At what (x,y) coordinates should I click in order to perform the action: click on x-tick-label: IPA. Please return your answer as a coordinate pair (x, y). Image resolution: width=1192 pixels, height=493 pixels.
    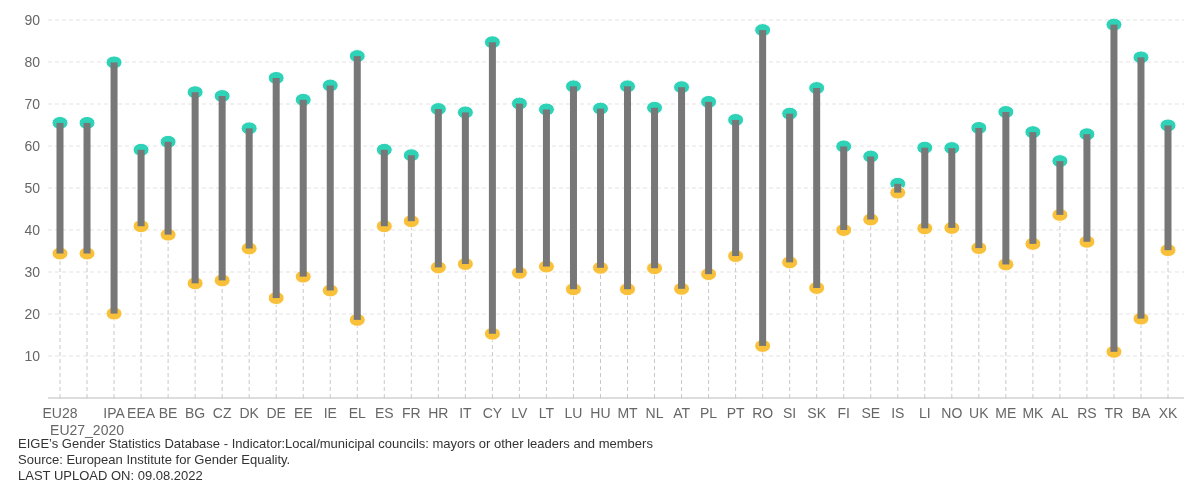
    Looking at the image, I should click on (114, 413).